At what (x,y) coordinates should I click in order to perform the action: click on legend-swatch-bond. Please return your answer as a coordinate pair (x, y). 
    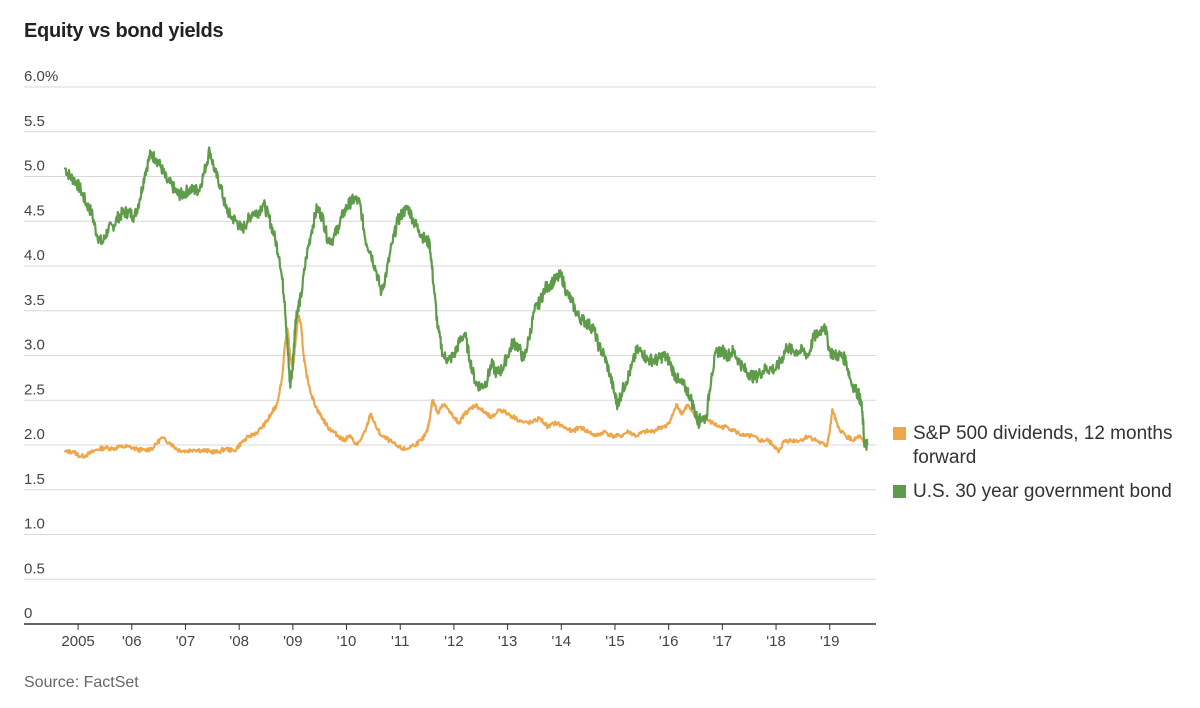
    Looking at the image, I should click on (899, 491).